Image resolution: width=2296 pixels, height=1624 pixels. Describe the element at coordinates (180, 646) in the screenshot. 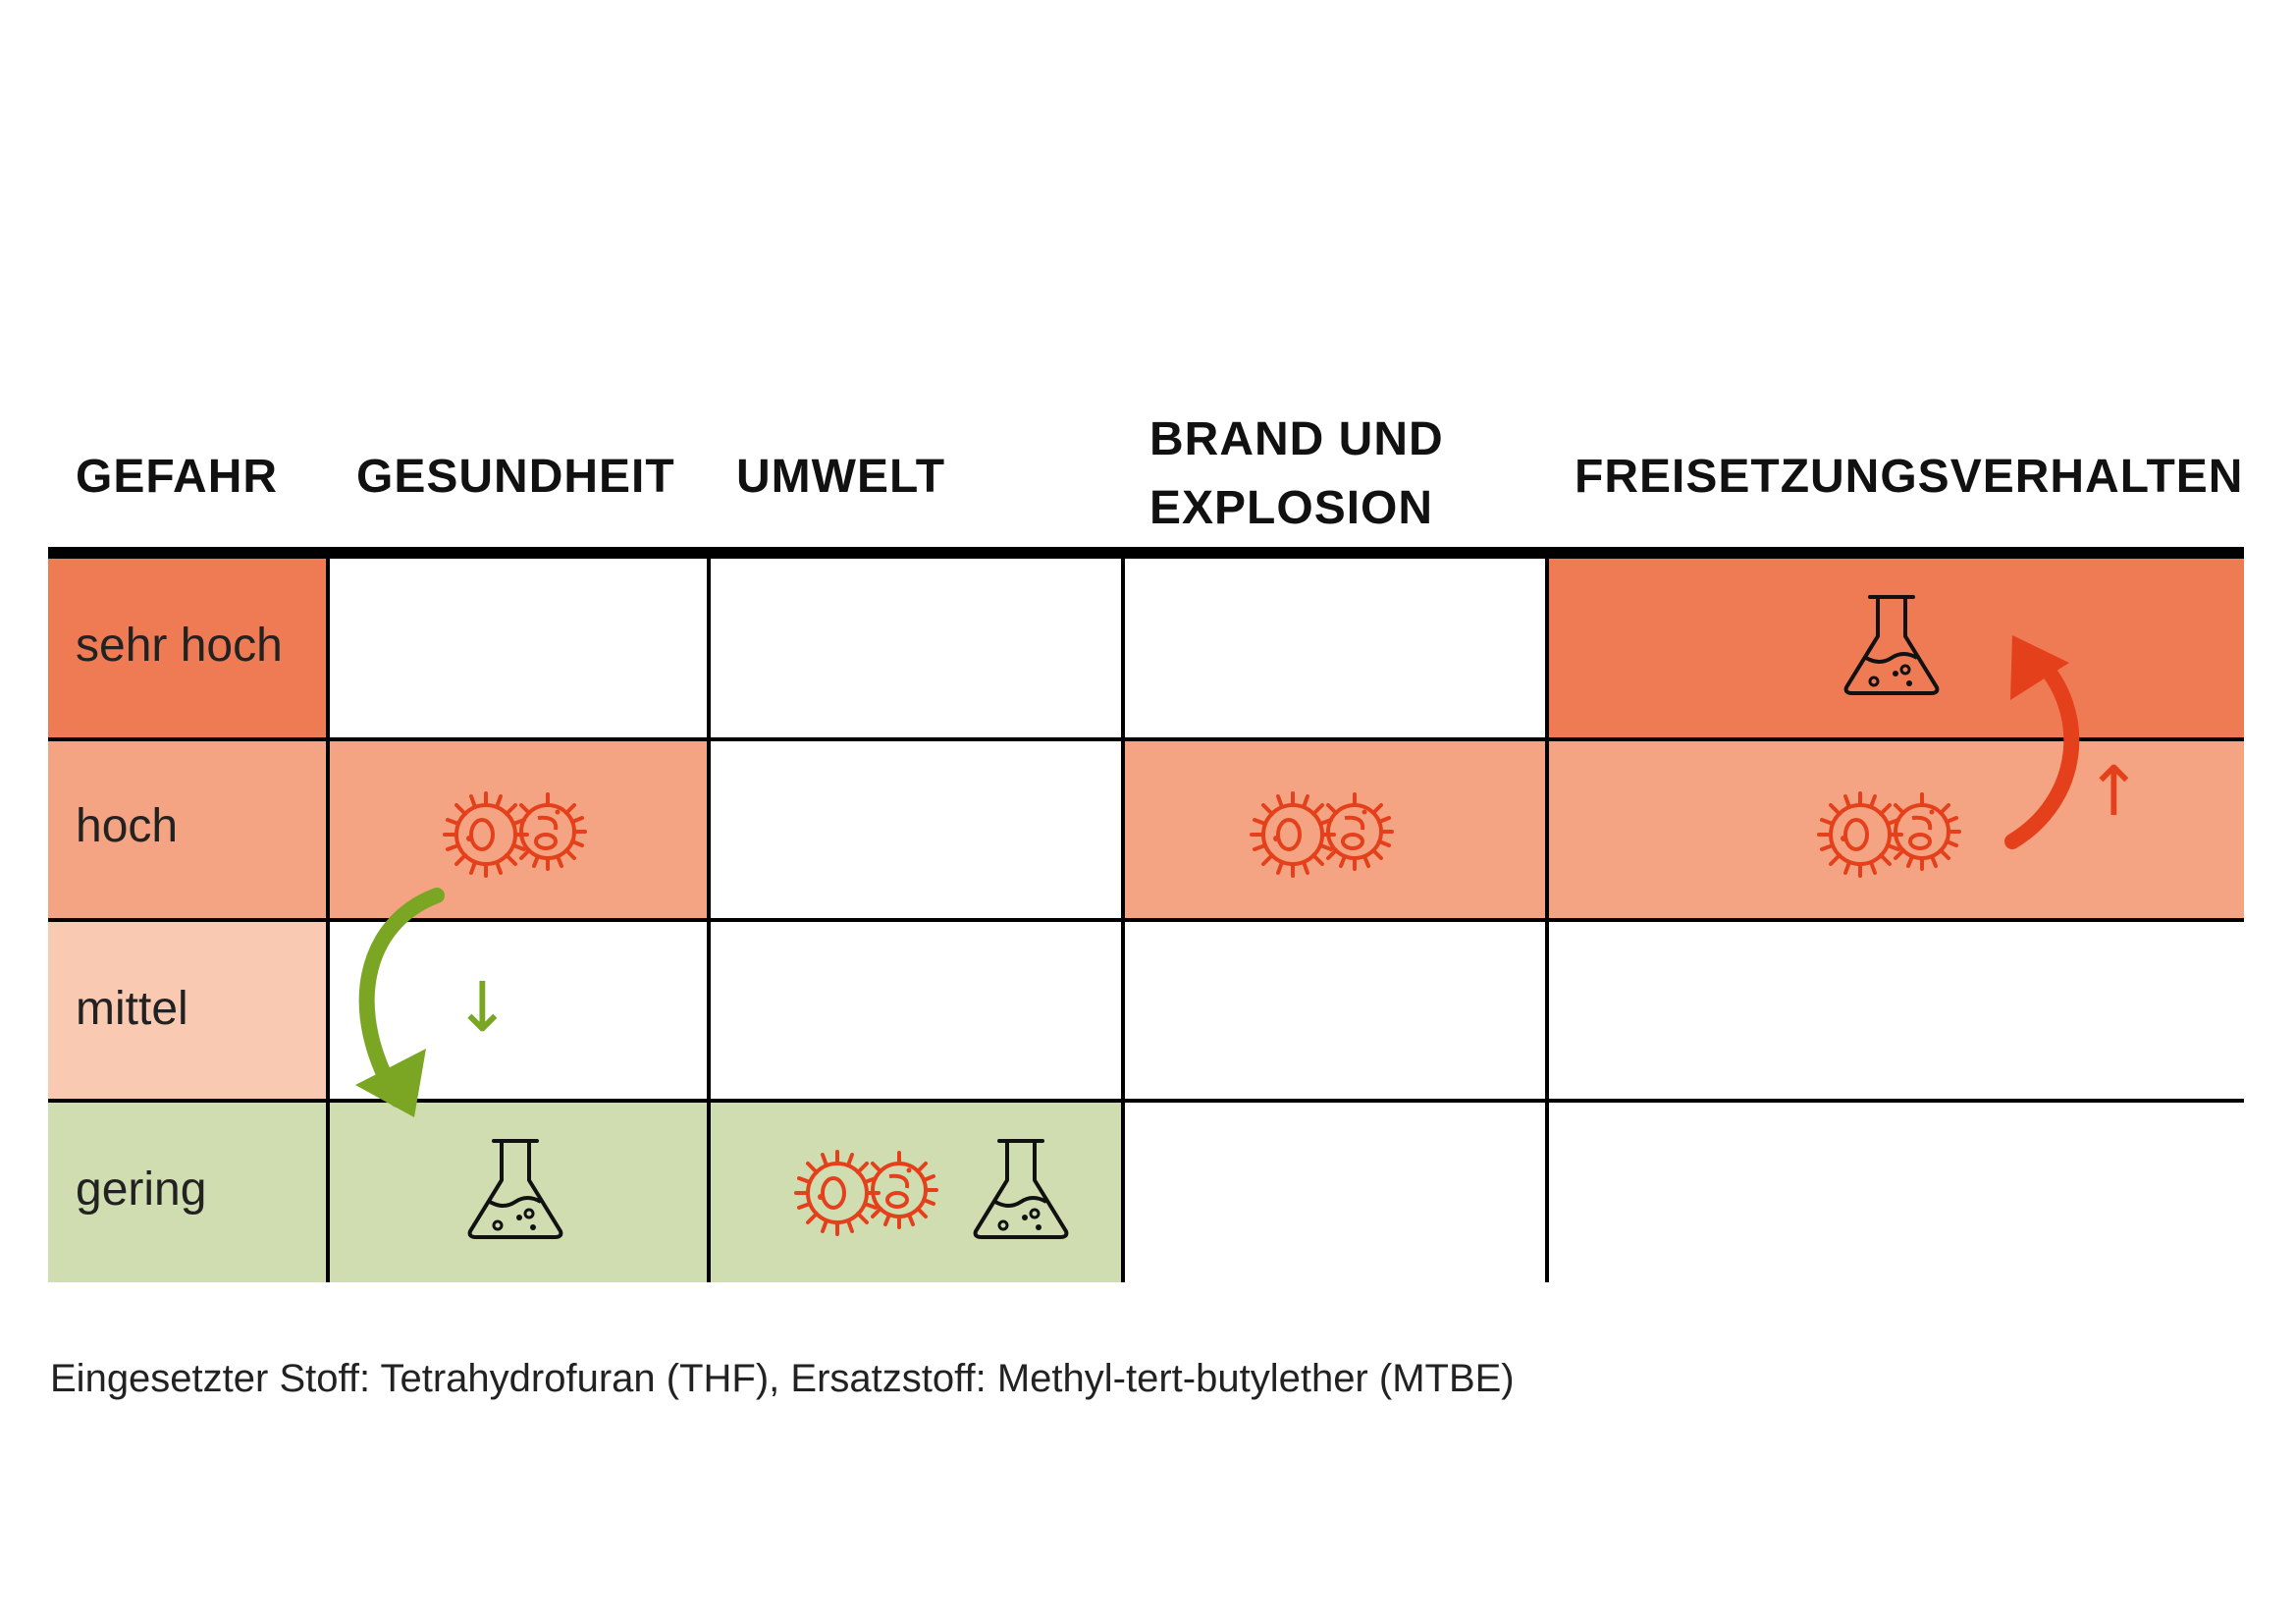

I see `row-label-sehr-hoch: sehr hoch` at that location.